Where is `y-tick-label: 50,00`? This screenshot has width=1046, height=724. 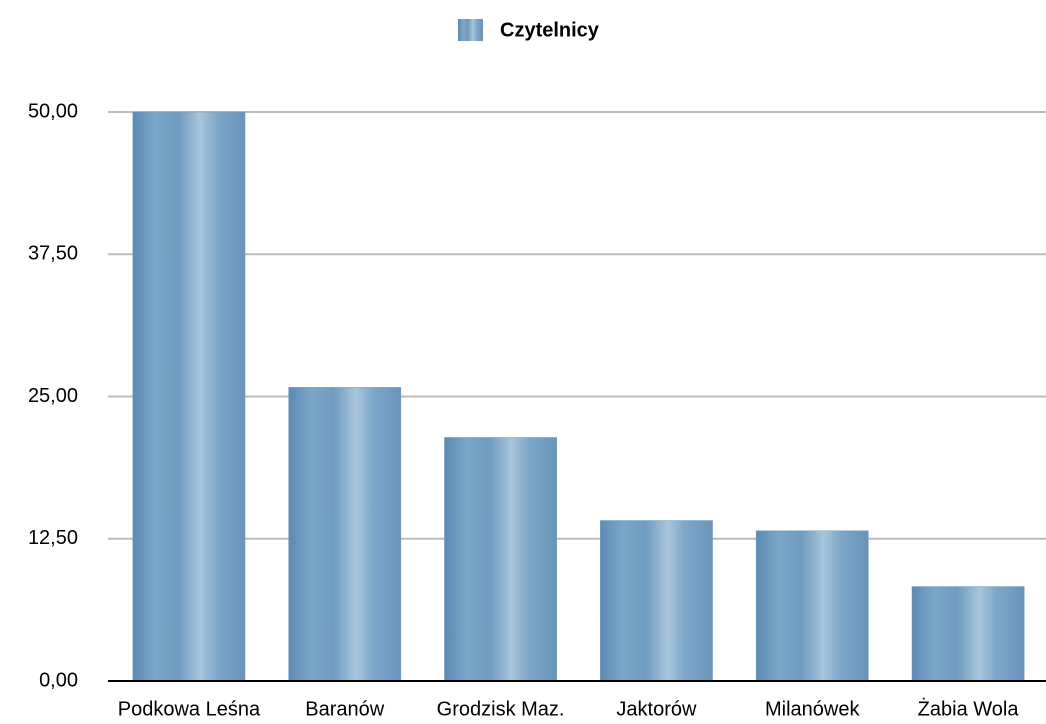
y-tick-label: 50,00 is located at coordinates (53, 111).